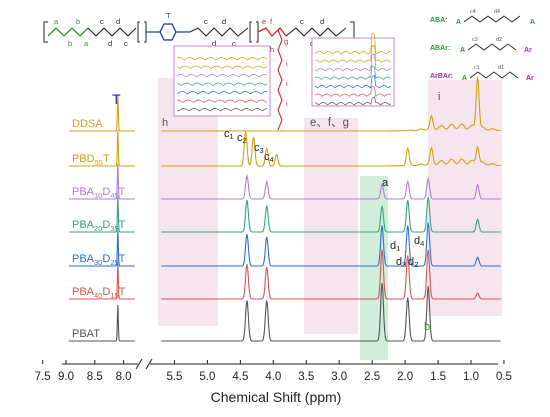  Describe the element at coordinates (504, 377) in the screenshot. I see `x-tick-label: 0.5` at that location.